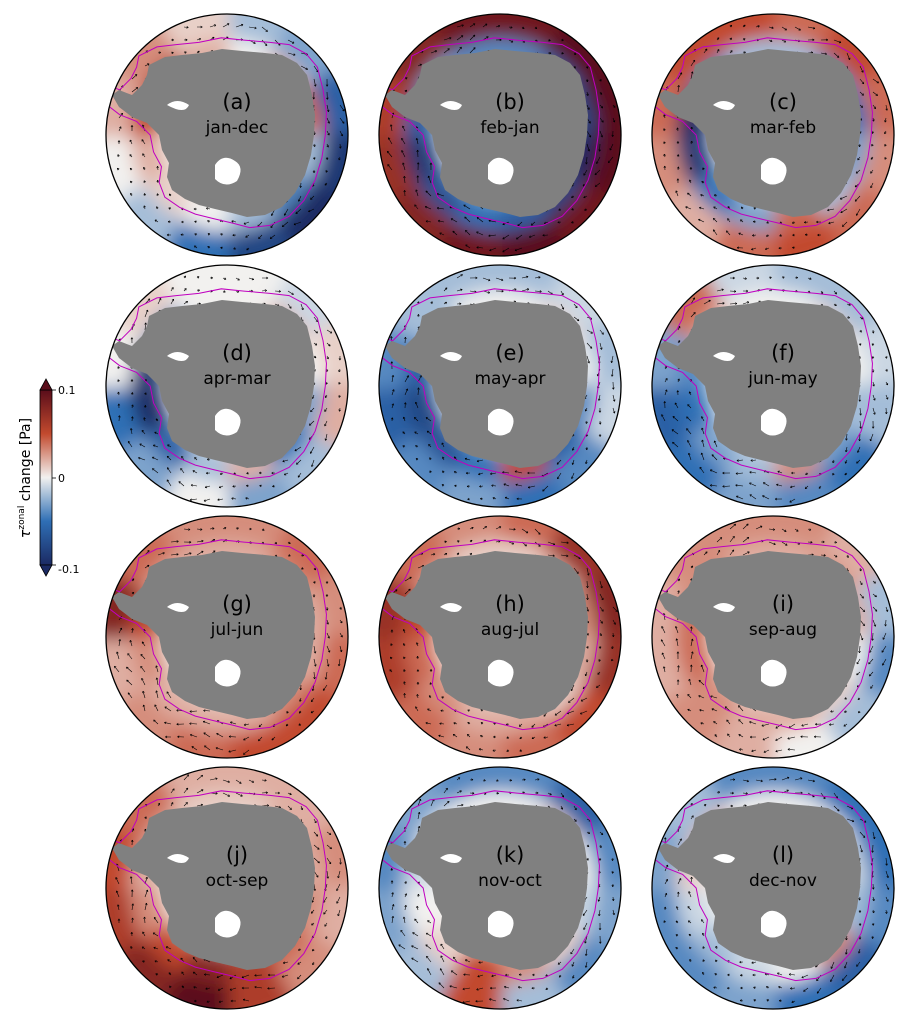  I want to click on panel-label: (h), so click(510, 604).